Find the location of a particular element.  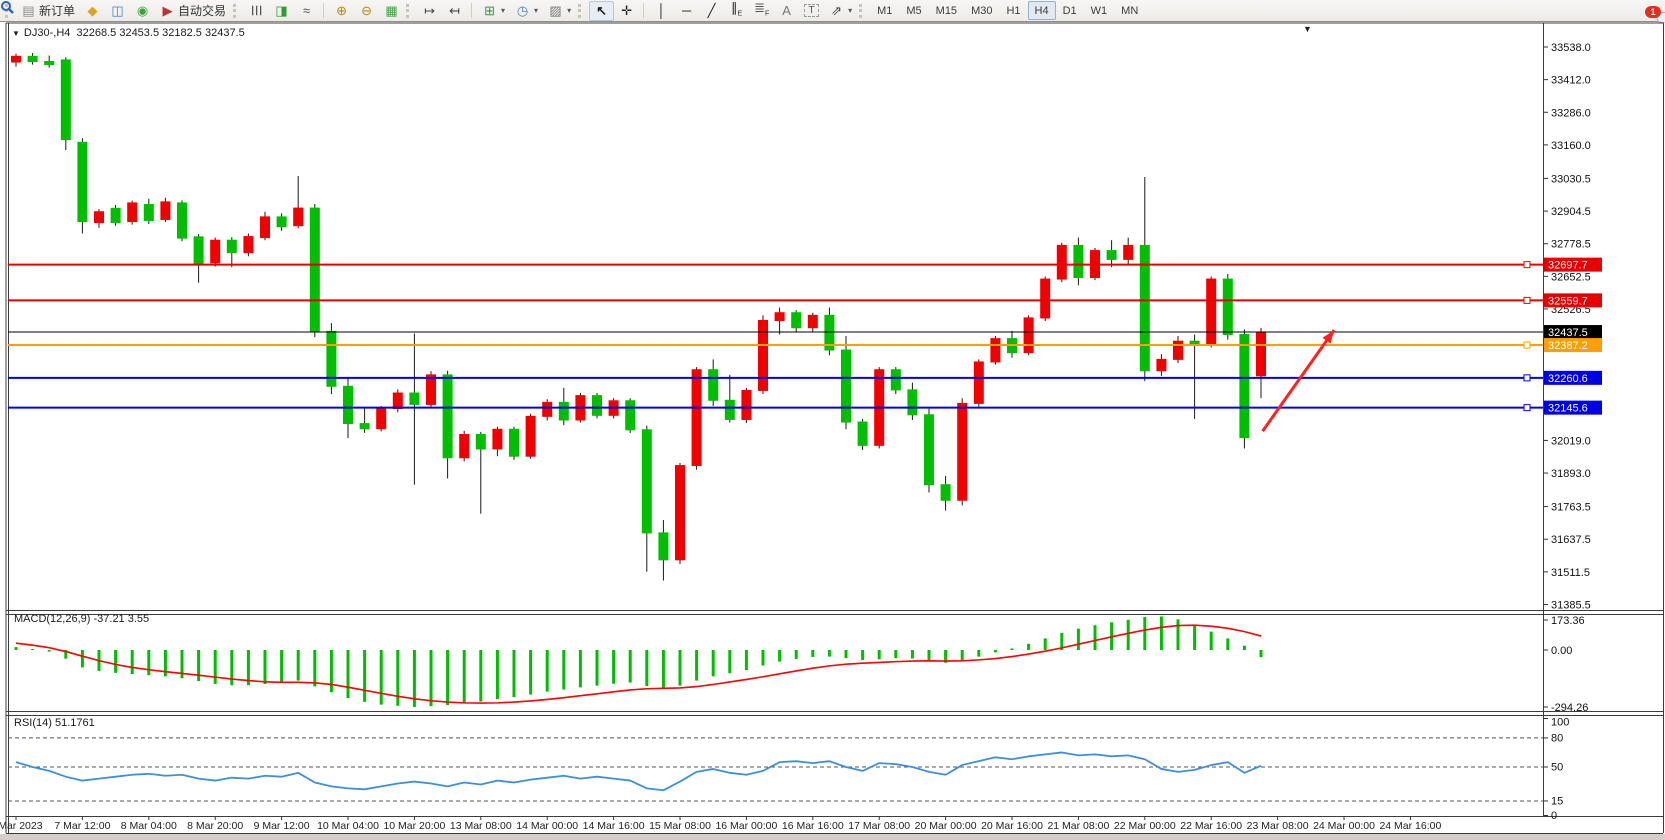

chart-shift-button: ↤ is located at coordinates (454, 11).